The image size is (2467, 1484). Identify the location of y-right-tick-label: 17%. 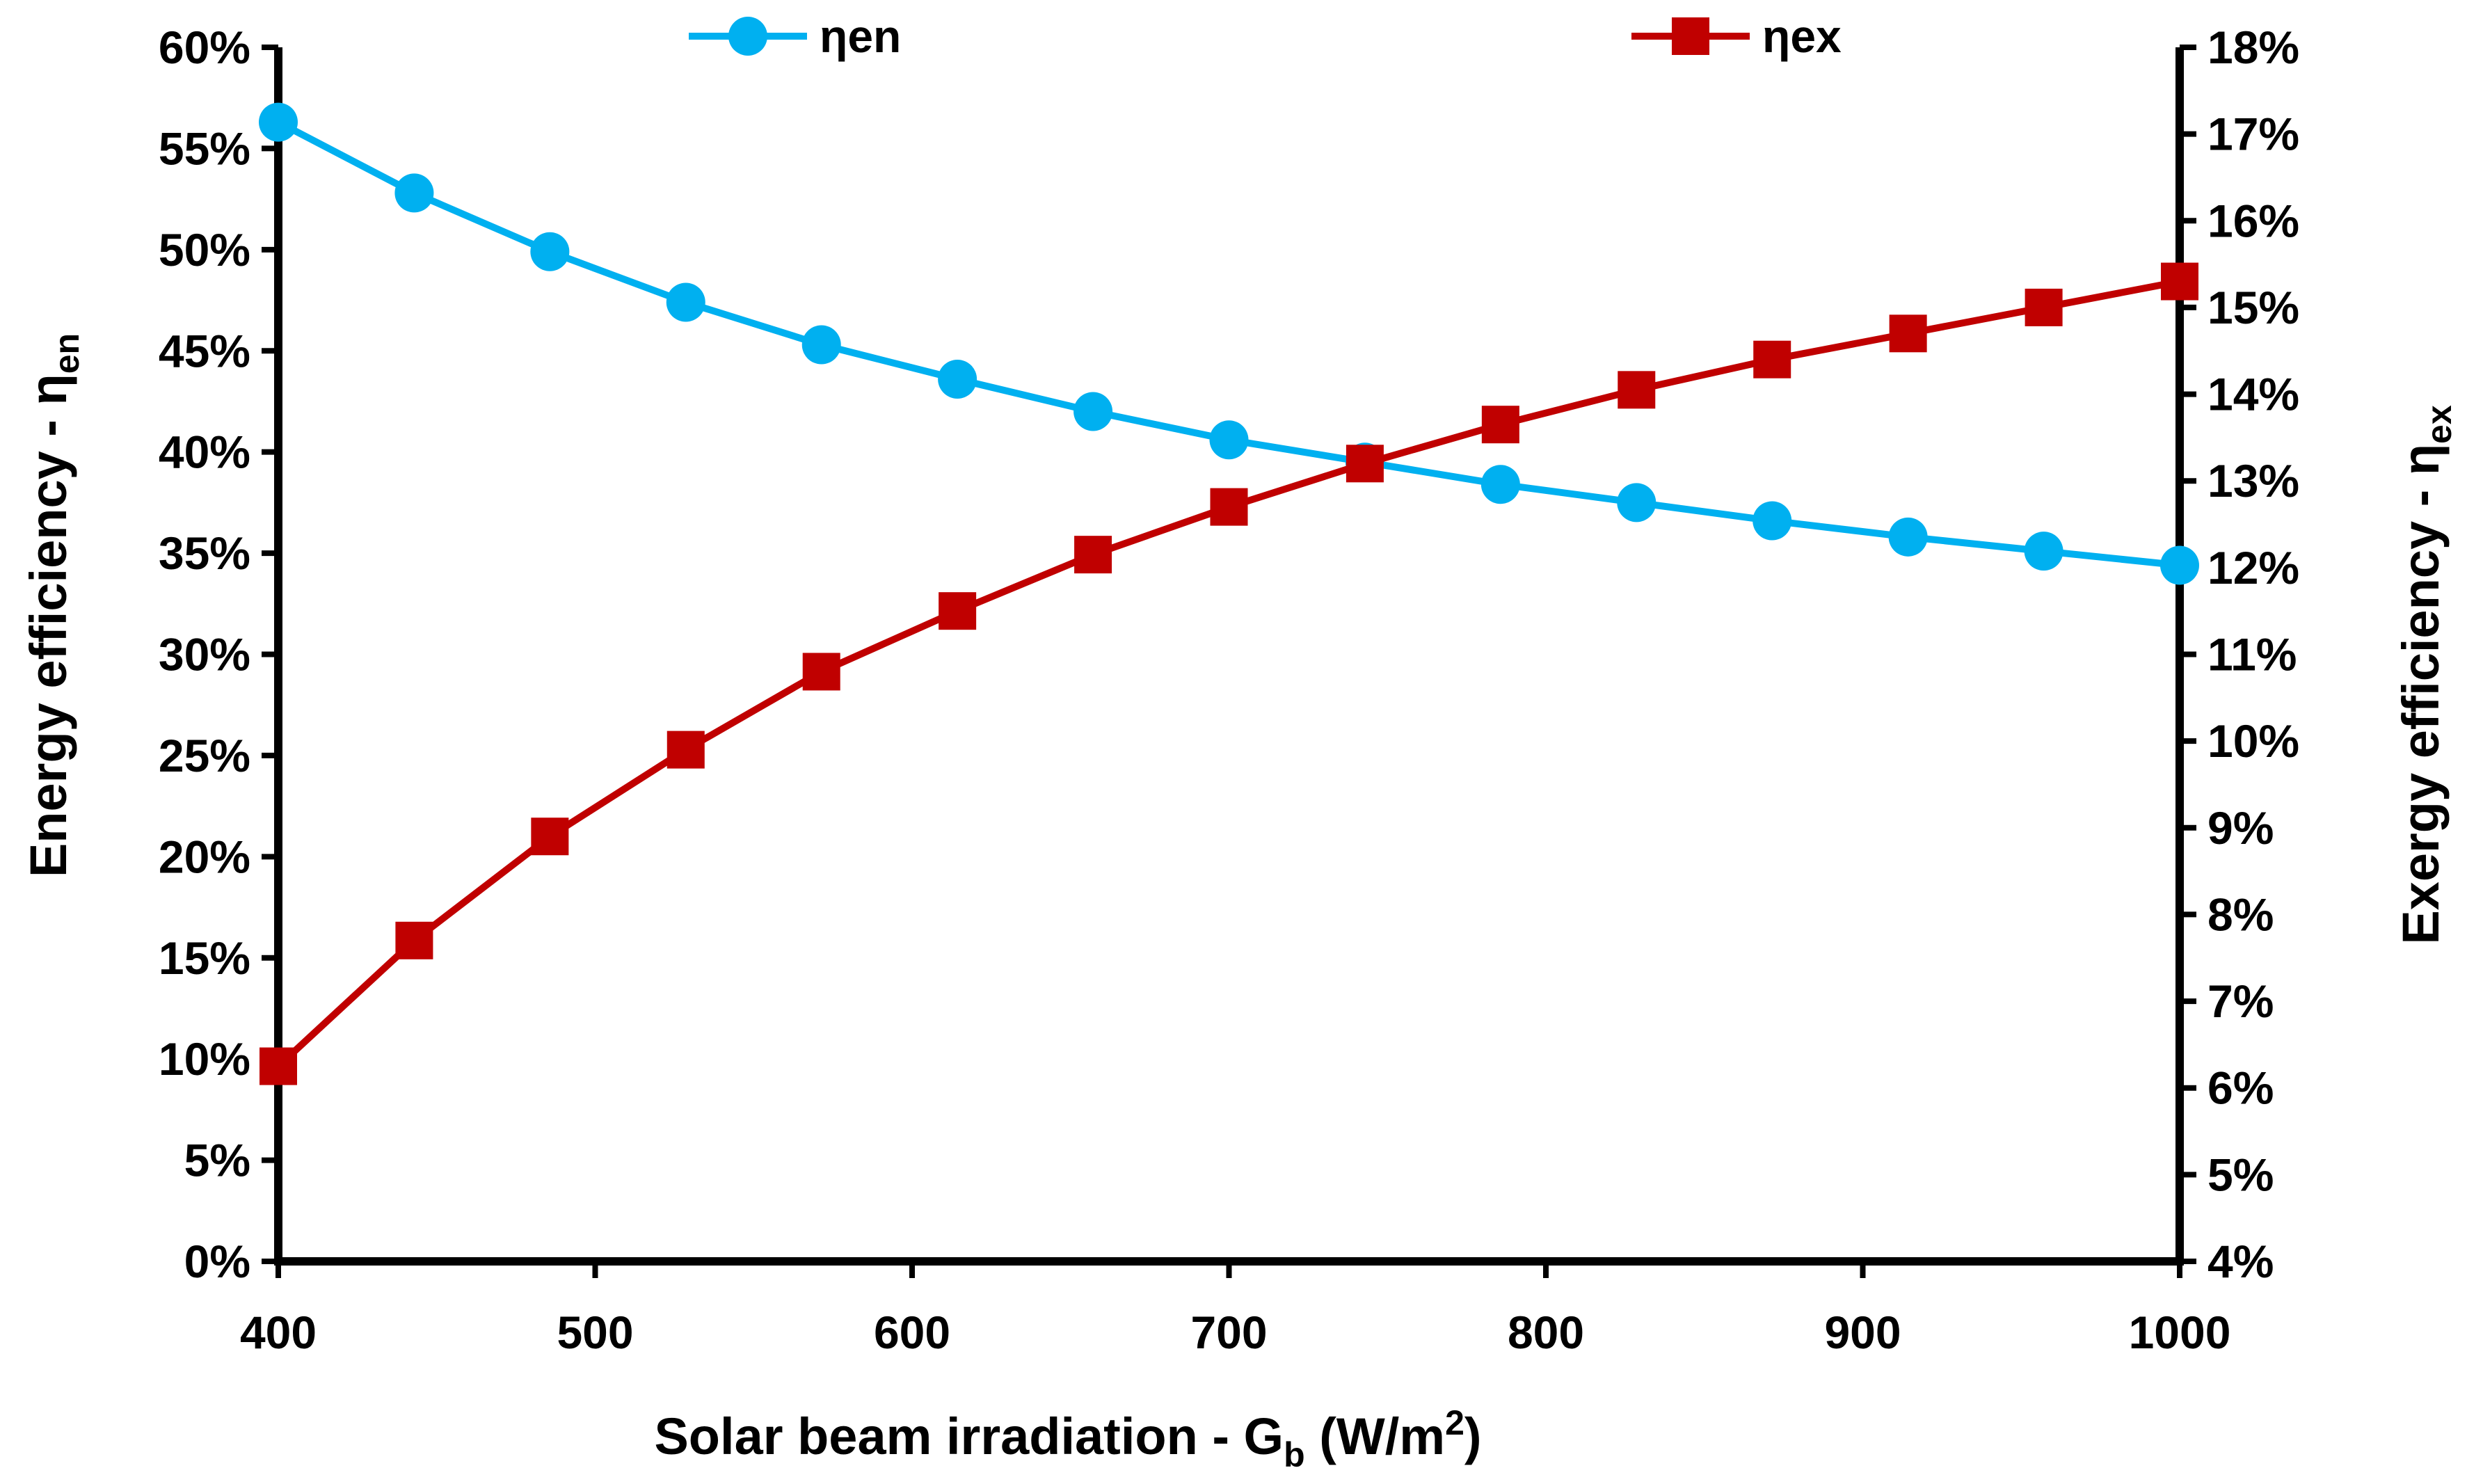
(2253, 135).